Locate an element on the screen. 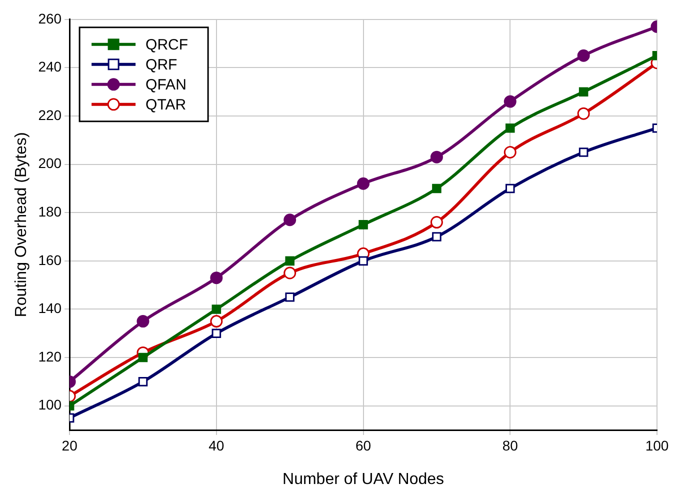 The width and height of the screenshot is (695, 501). legend-label: QFAN is located at coordinates (166, 85).